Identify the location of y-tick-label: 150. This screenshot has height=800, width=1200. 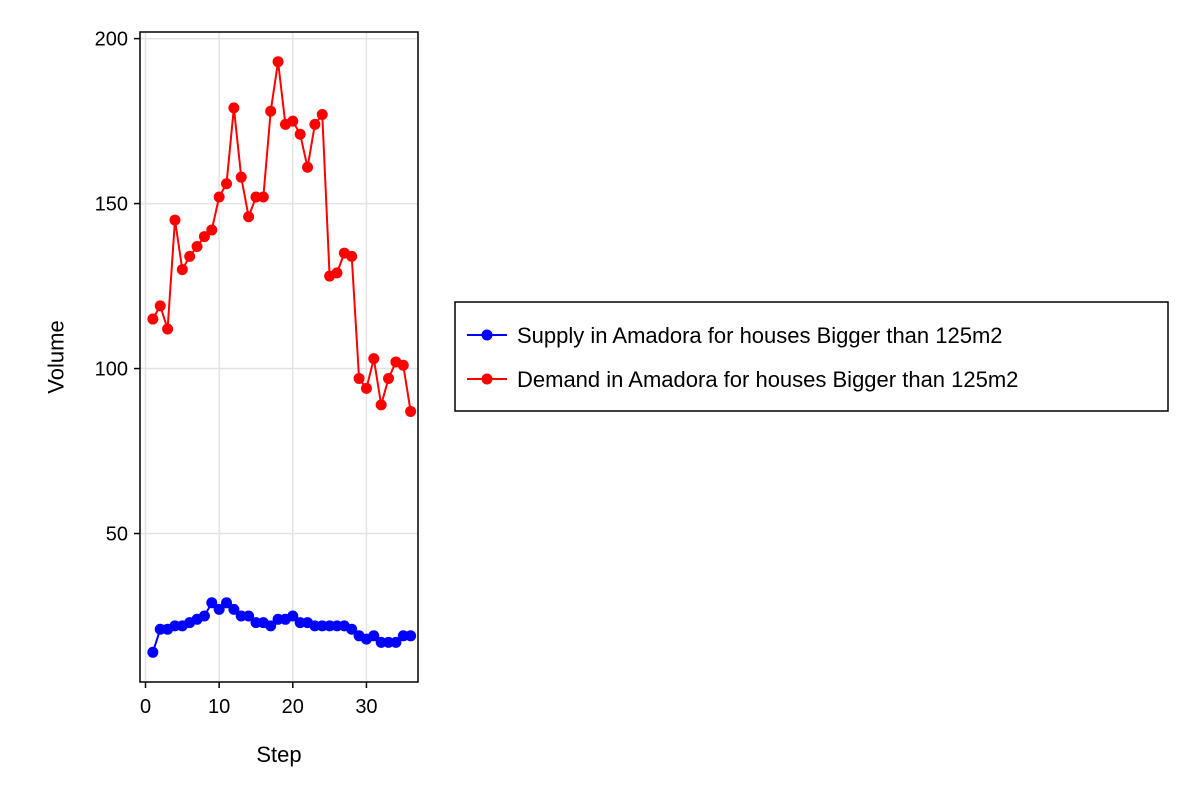
(111, 205).